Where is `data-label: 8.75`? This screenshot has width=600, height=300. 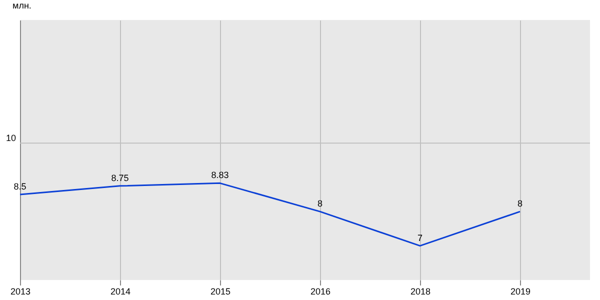 data-label: 8.75 is located at coordinates (120, 177).